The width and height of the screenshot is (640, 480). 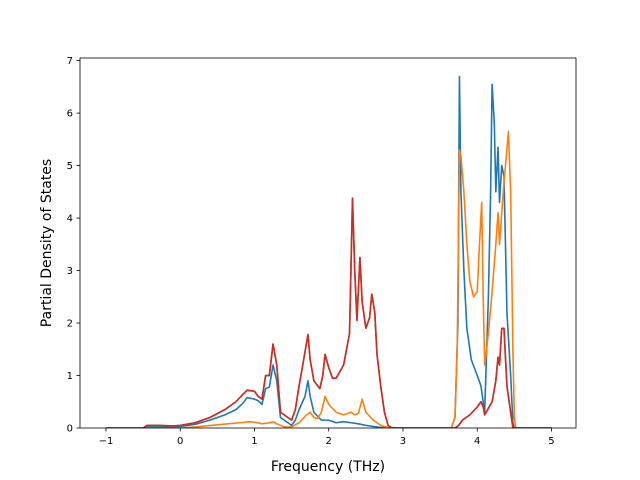 I want to click on x-tick-label: 5, so click(x=551, y=441).